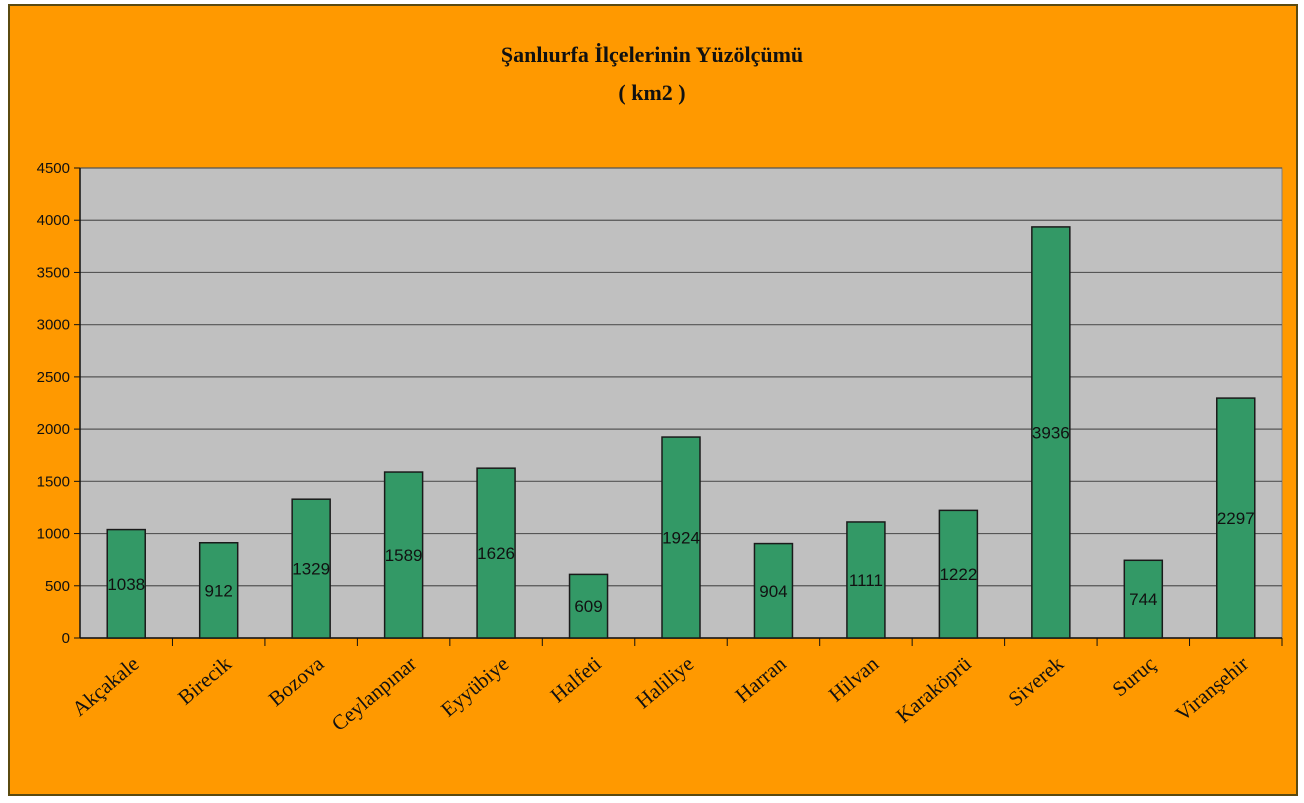 The width and height of the screenshot is (1304, 803). I want to click on data-label: 1222, so click(958, 574).